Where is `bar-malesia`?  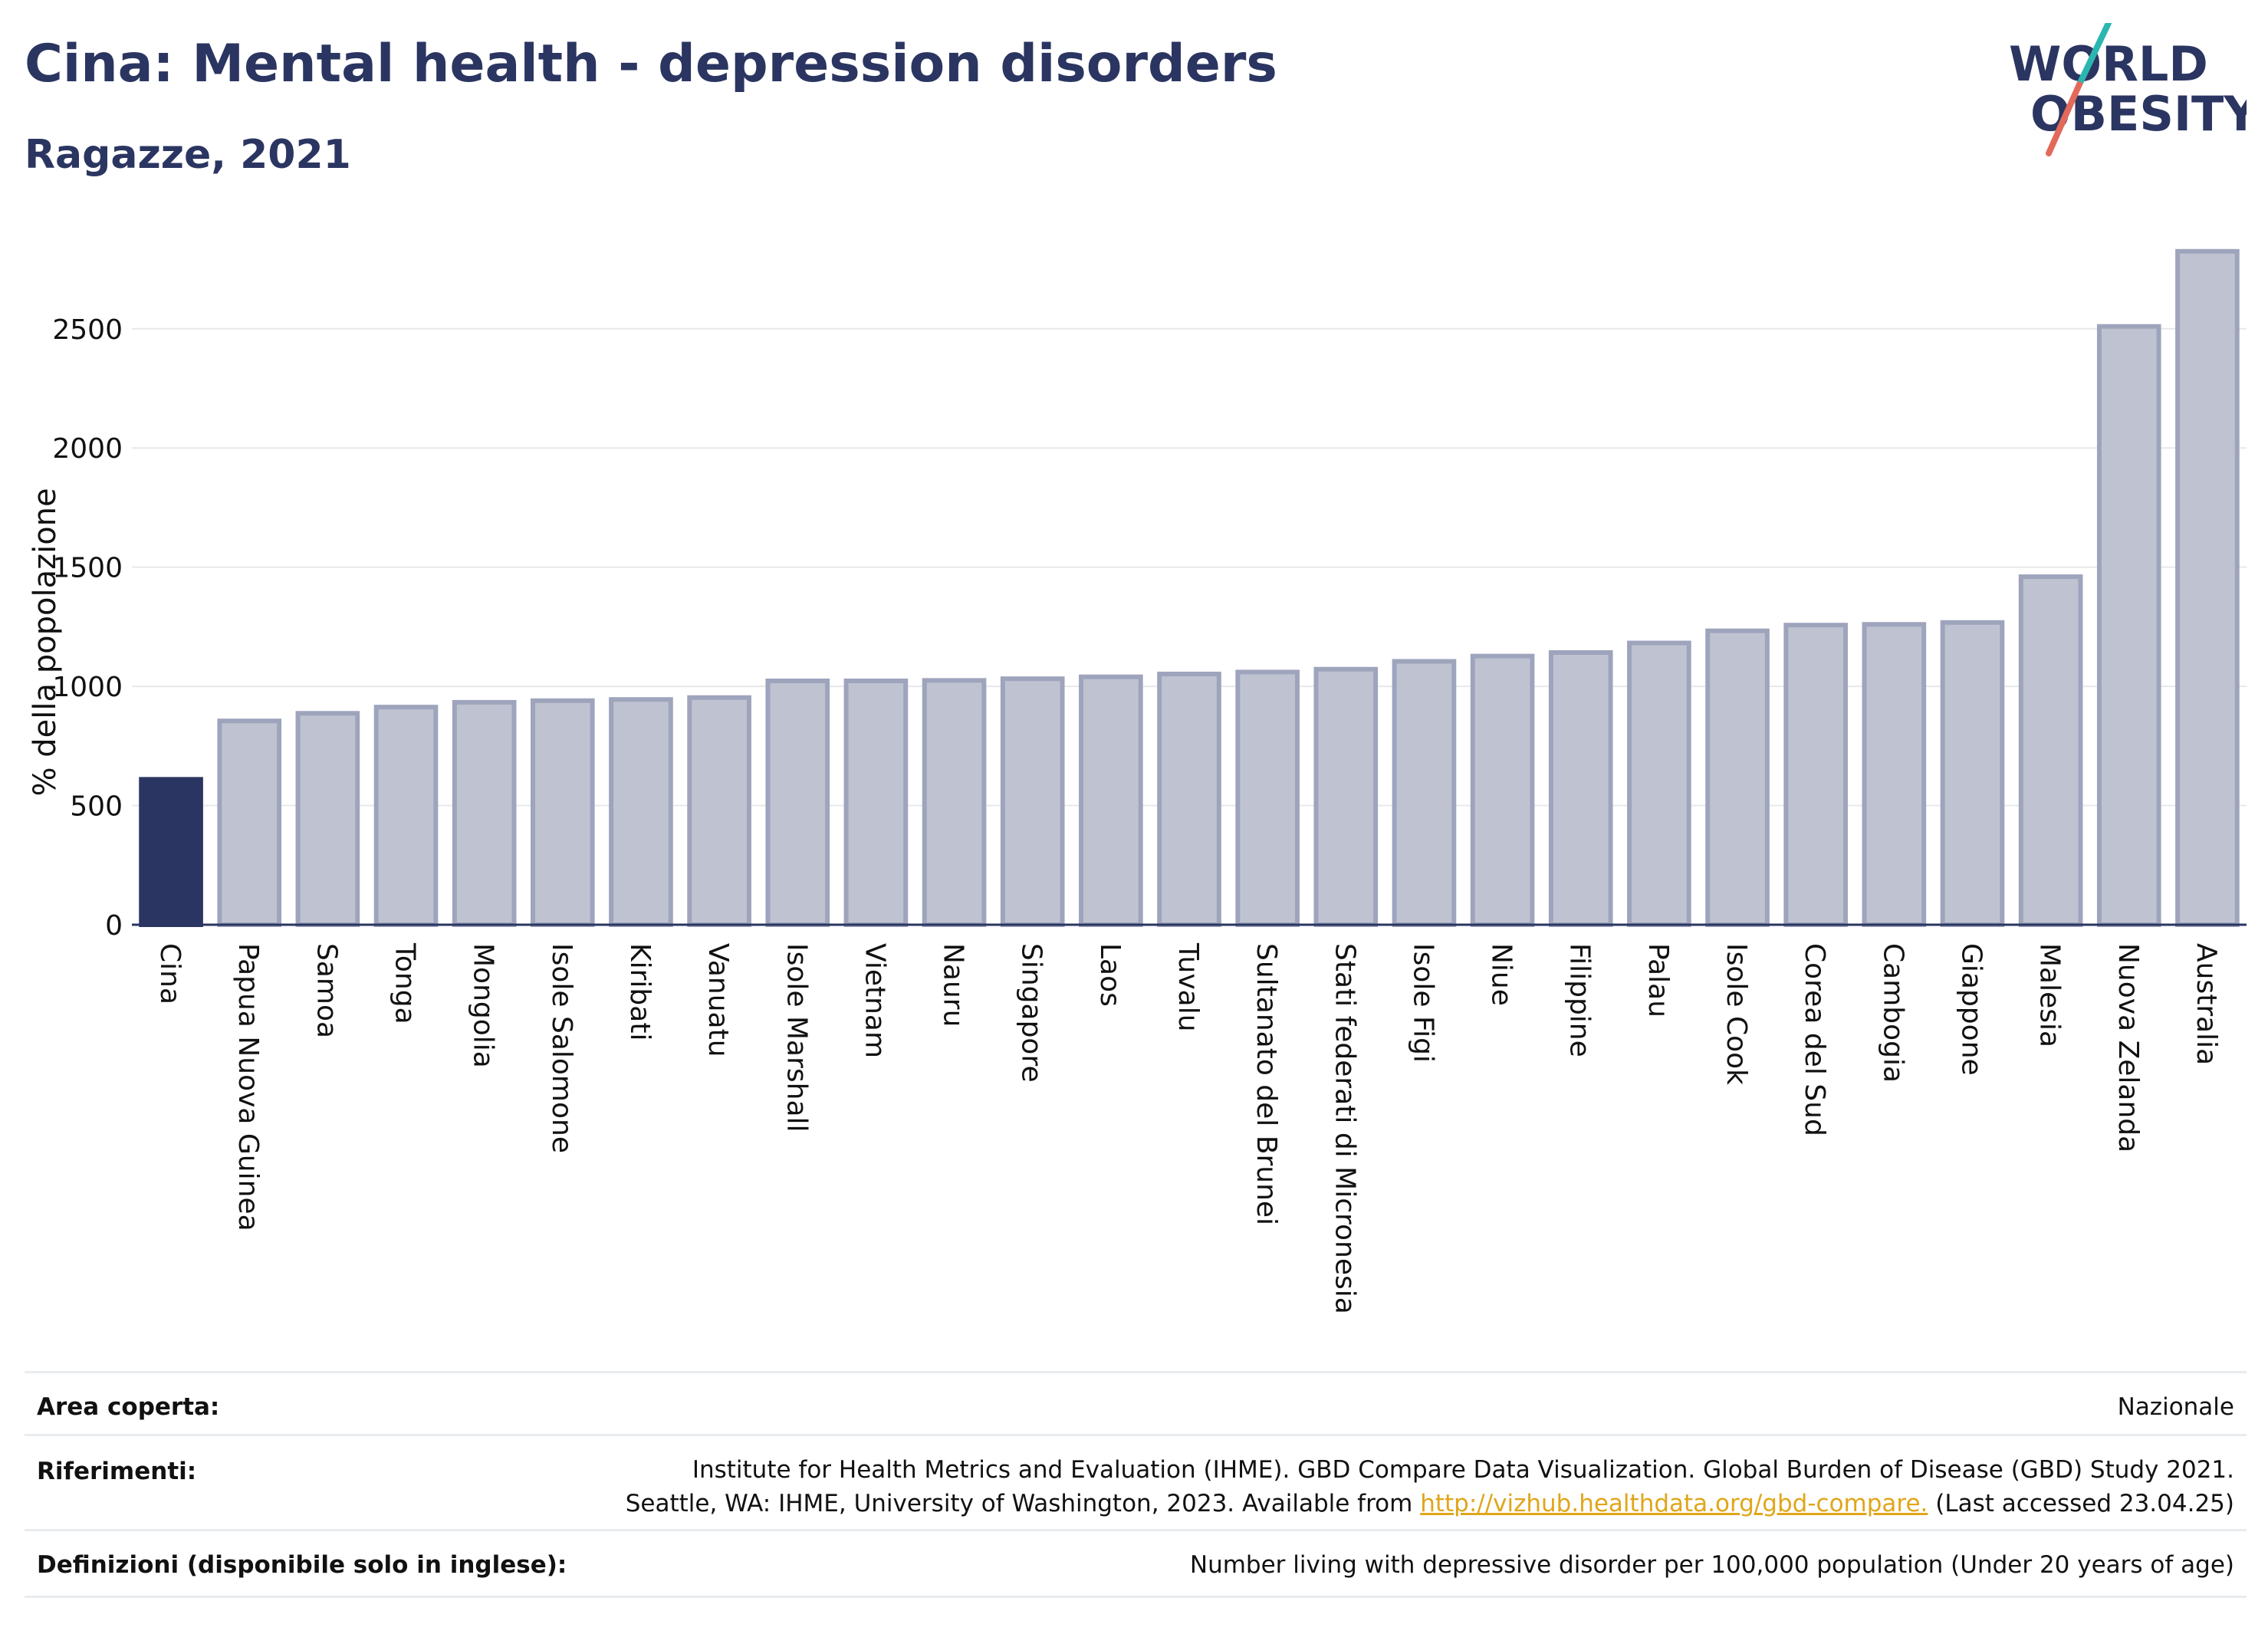
bar-malesia is located at coordinates (2050, 751).